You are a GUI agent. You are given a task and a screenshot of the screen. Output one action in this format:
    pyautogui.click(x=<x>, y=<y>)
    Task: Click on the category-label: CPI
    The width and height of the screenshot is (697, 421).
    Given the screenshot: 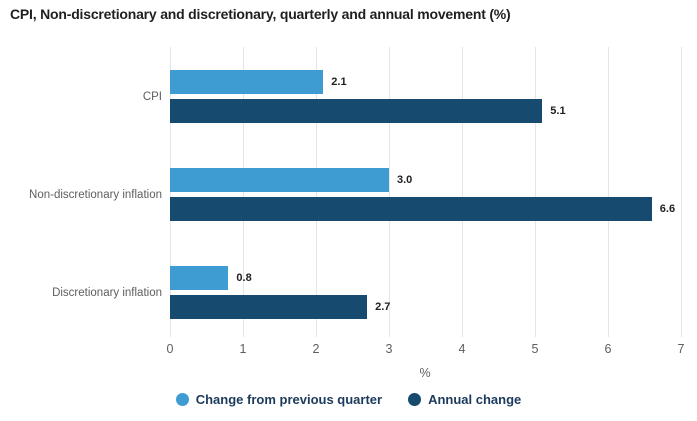 What is the action you would take?
    pyautogui.click(x=152, y=96)
    